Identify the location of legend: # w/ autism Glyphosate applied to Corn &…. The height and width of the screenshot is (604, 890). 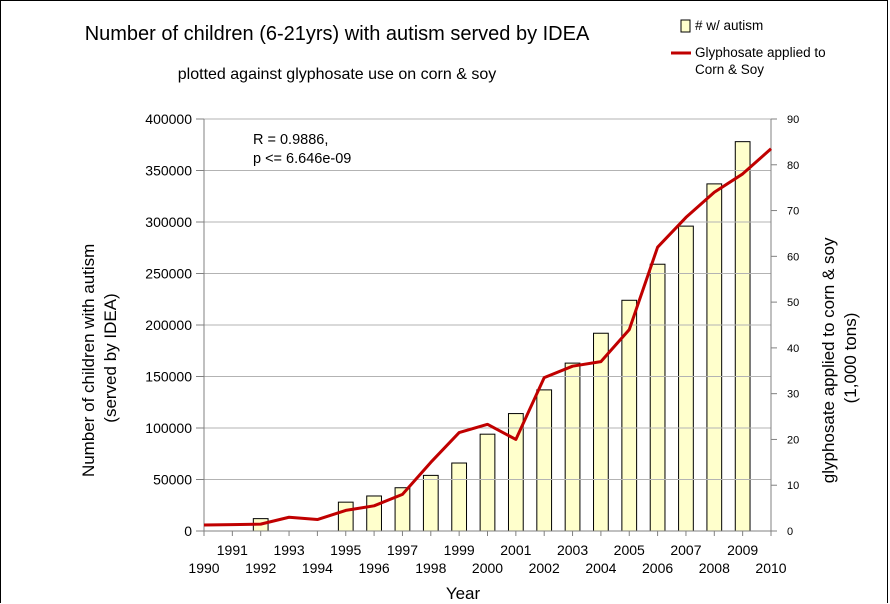
(750, 47).